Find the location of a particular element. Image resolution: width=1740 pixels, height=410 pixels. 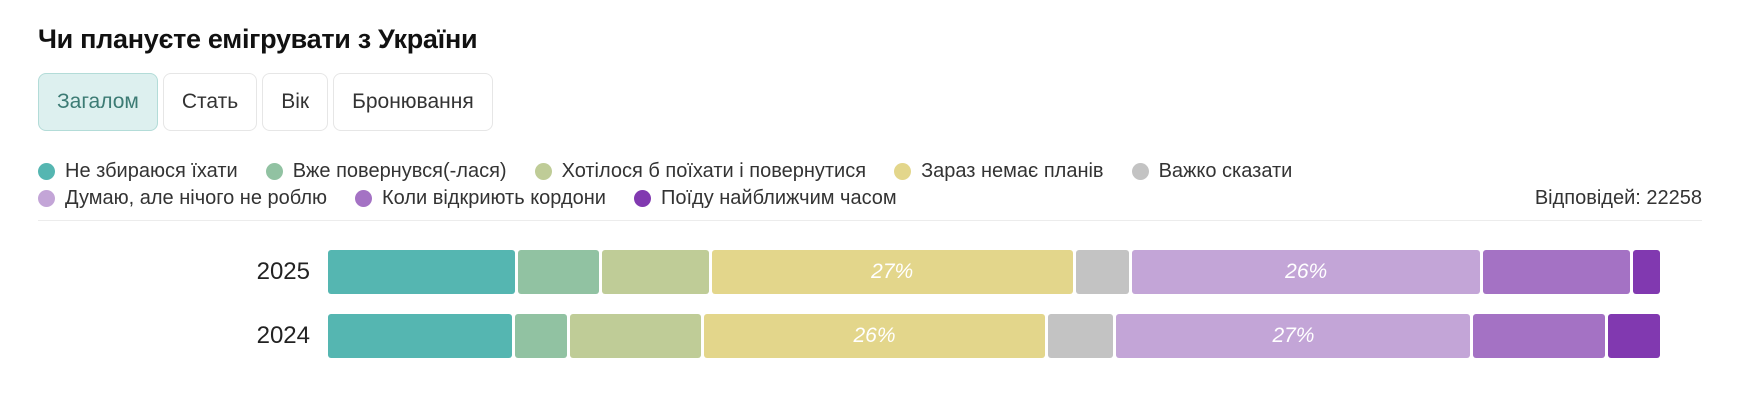

legend-item: Важко сказати is located at coordinates (1212, 171).